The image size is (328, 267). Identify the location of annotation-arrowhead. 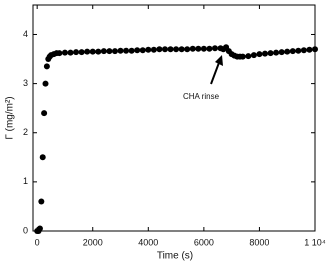
(219, 60).